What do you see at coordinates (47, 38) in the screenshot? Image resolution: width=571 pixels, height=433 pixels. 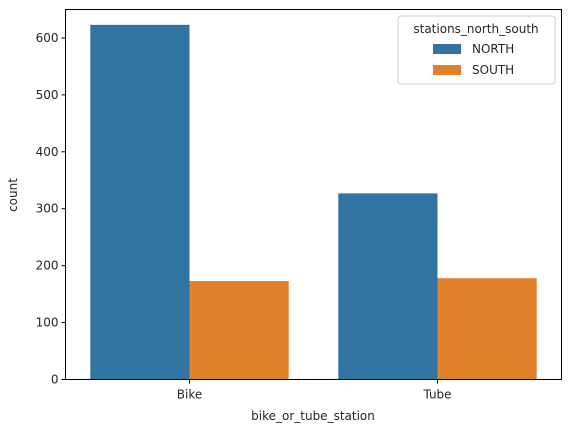 I see `y-tick-label: 600` at bounding box center [47, 38].